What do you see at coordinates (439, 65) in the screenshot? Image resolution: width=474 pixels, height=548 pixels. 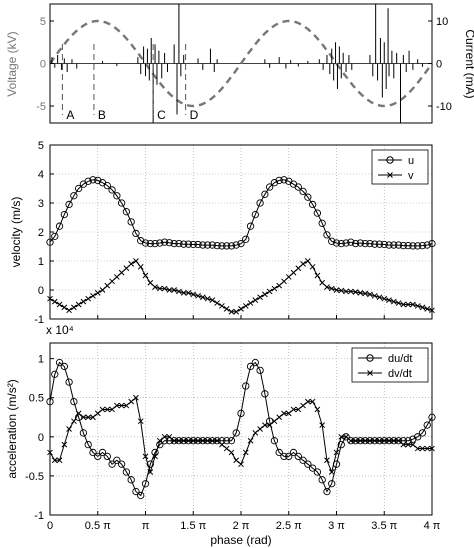 I see `current-tick-label: 0` at bounding box center [439, 65].